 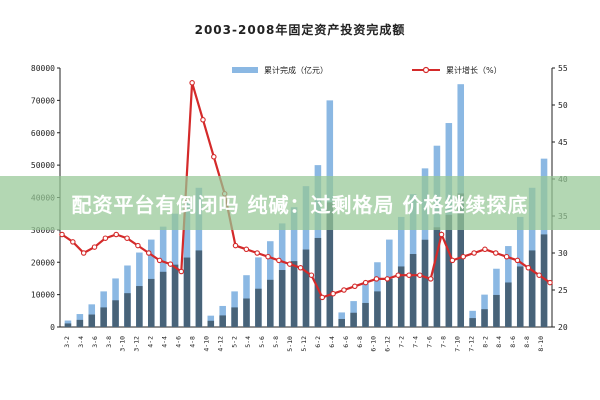 What do you see at coordinates (290, 344) in the screenshot?
I see `x-tick-label: 5-10` at bounding box center [290, 344].